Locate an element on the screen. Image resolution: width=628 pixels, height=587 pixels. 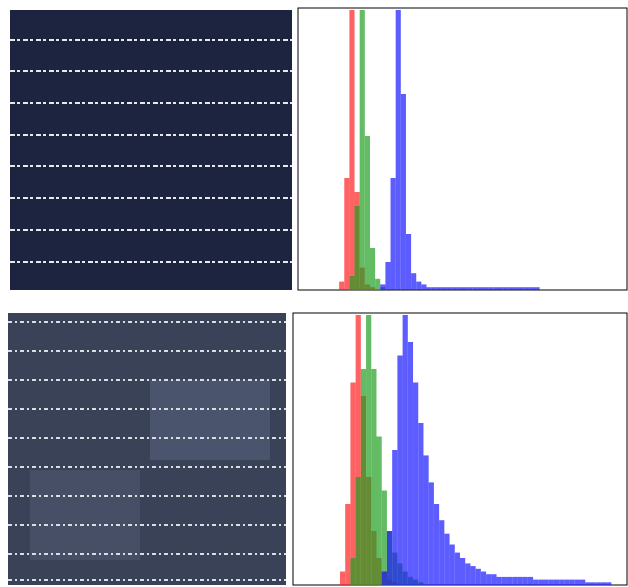
histogram-series is located at coordinates (460, 150).